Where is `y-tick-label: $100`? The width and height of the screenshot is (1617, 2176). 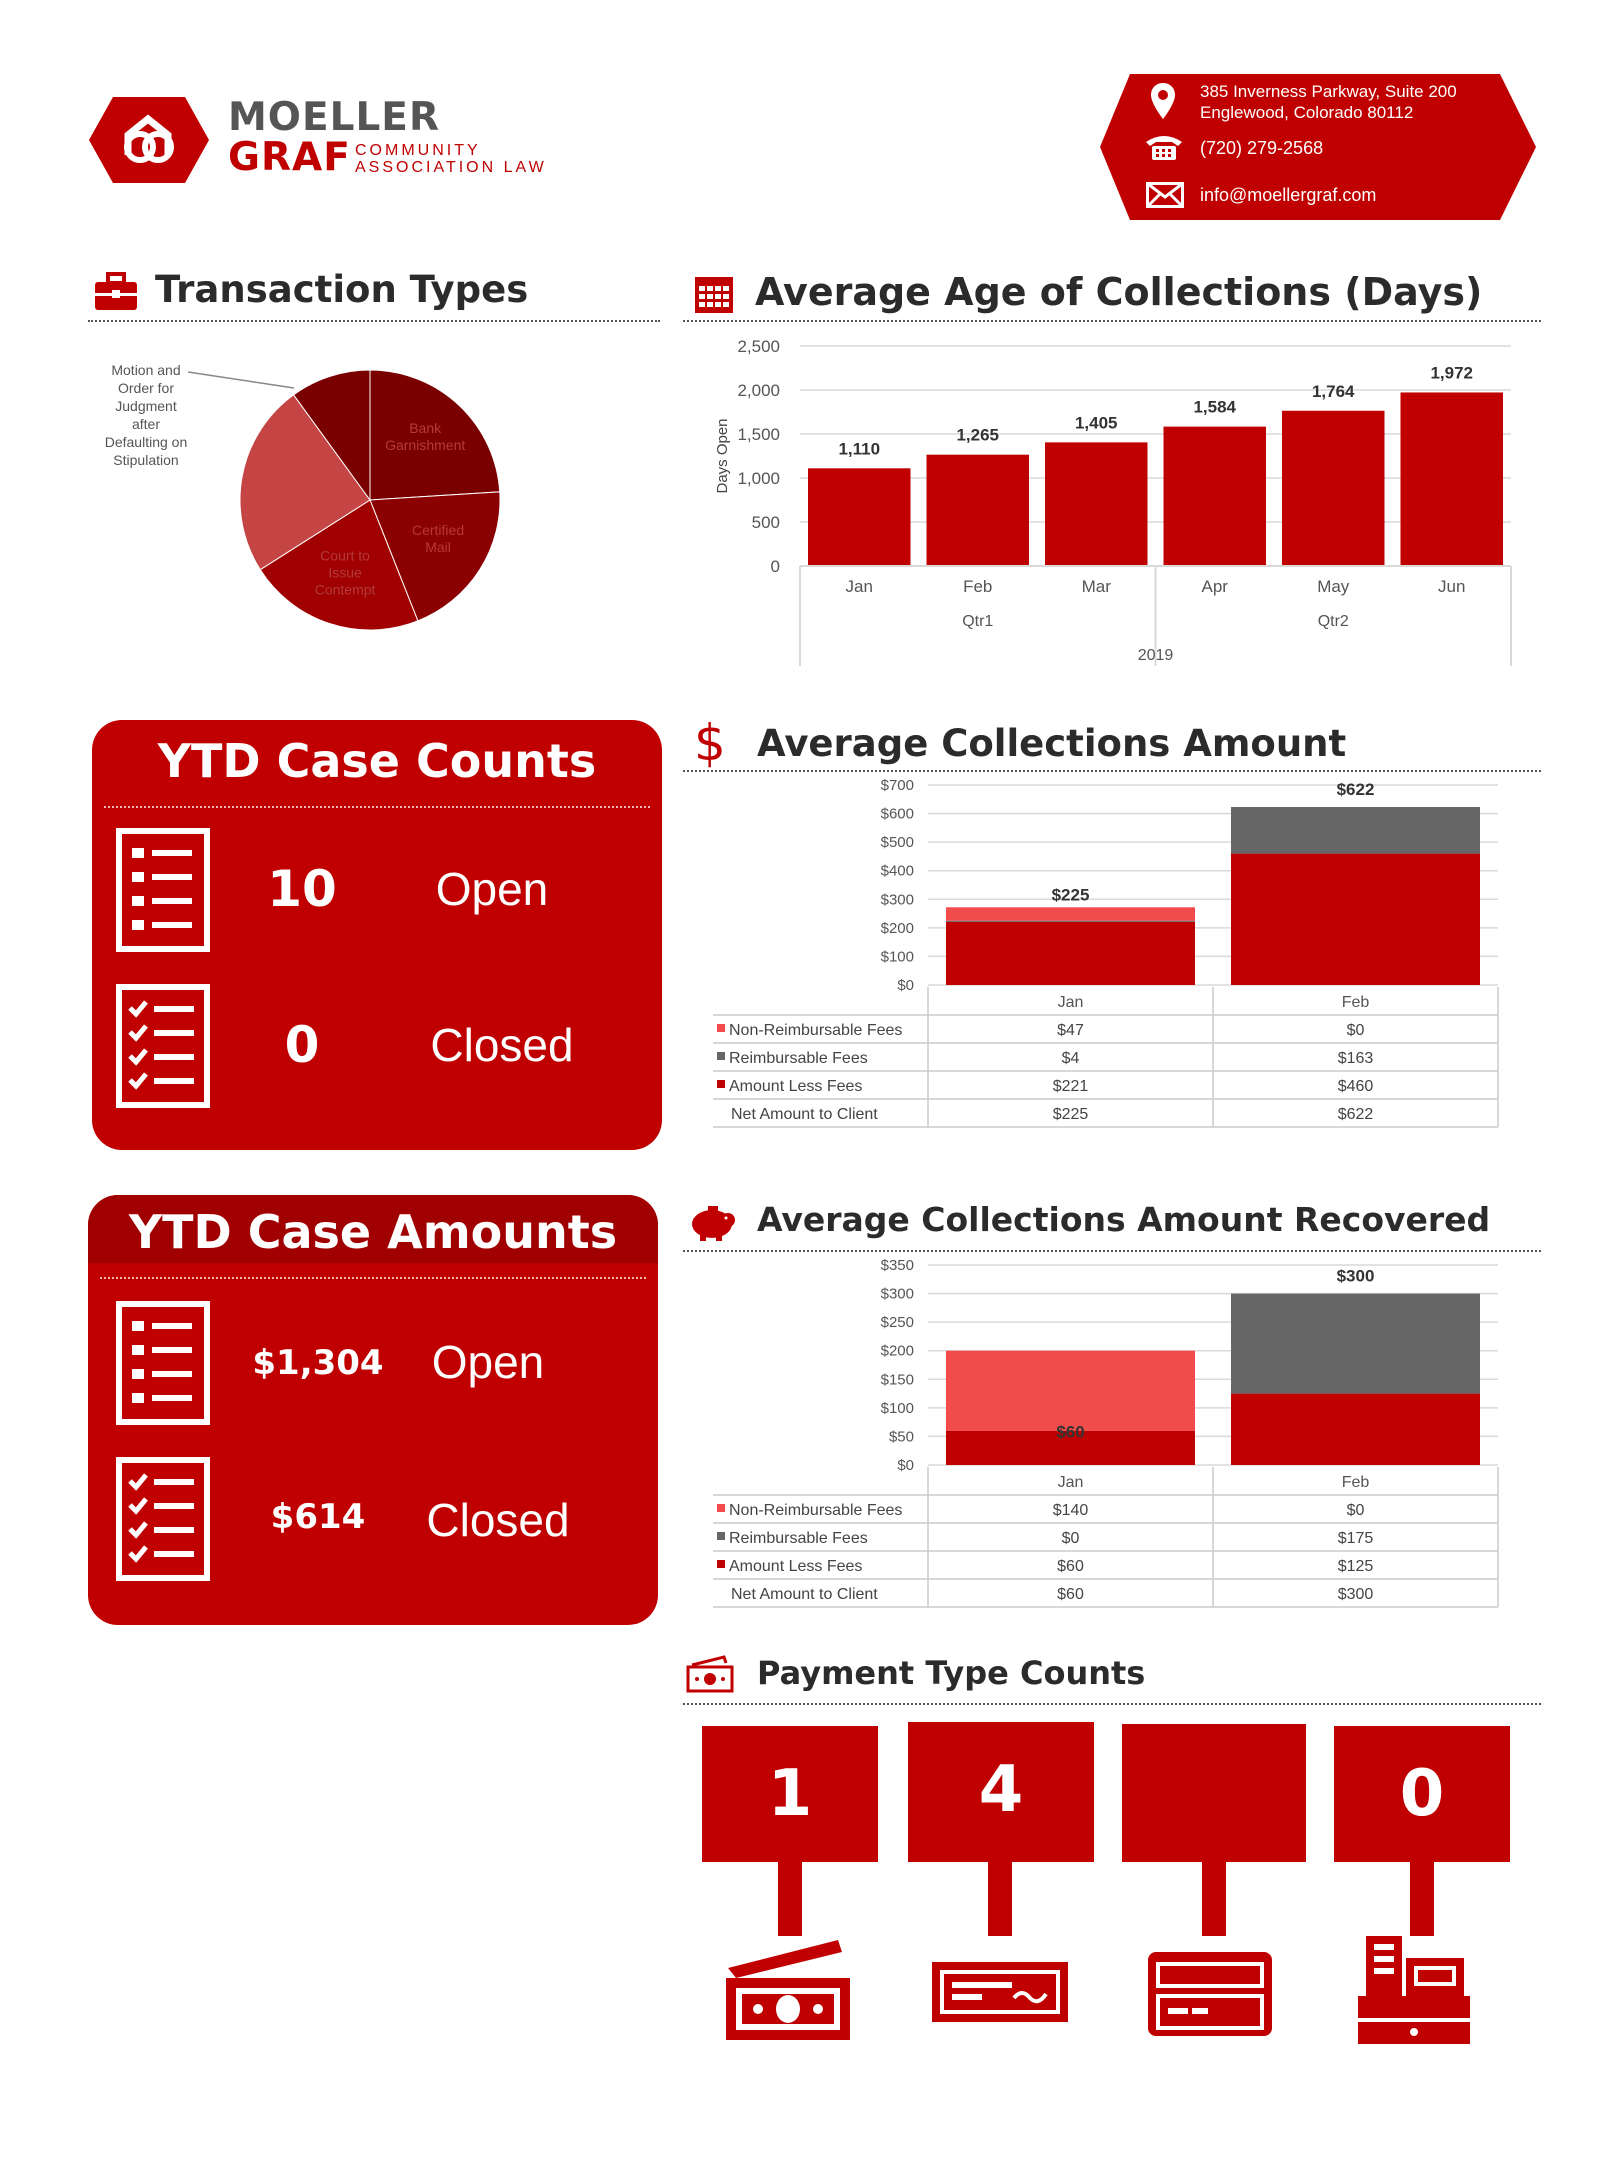
y-tick-label: $100 is located at coordinates (897, 956).